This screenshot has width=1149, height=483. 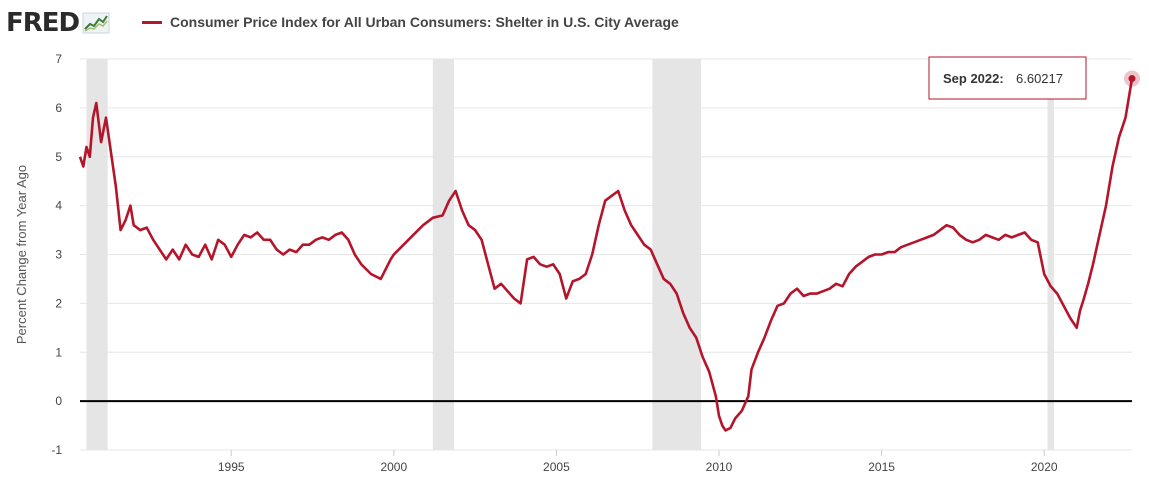 What do you see at coordinates (719, 467) in the screenshot?
I see `x-tick-label: 2010` at bounding box center [719, 467].